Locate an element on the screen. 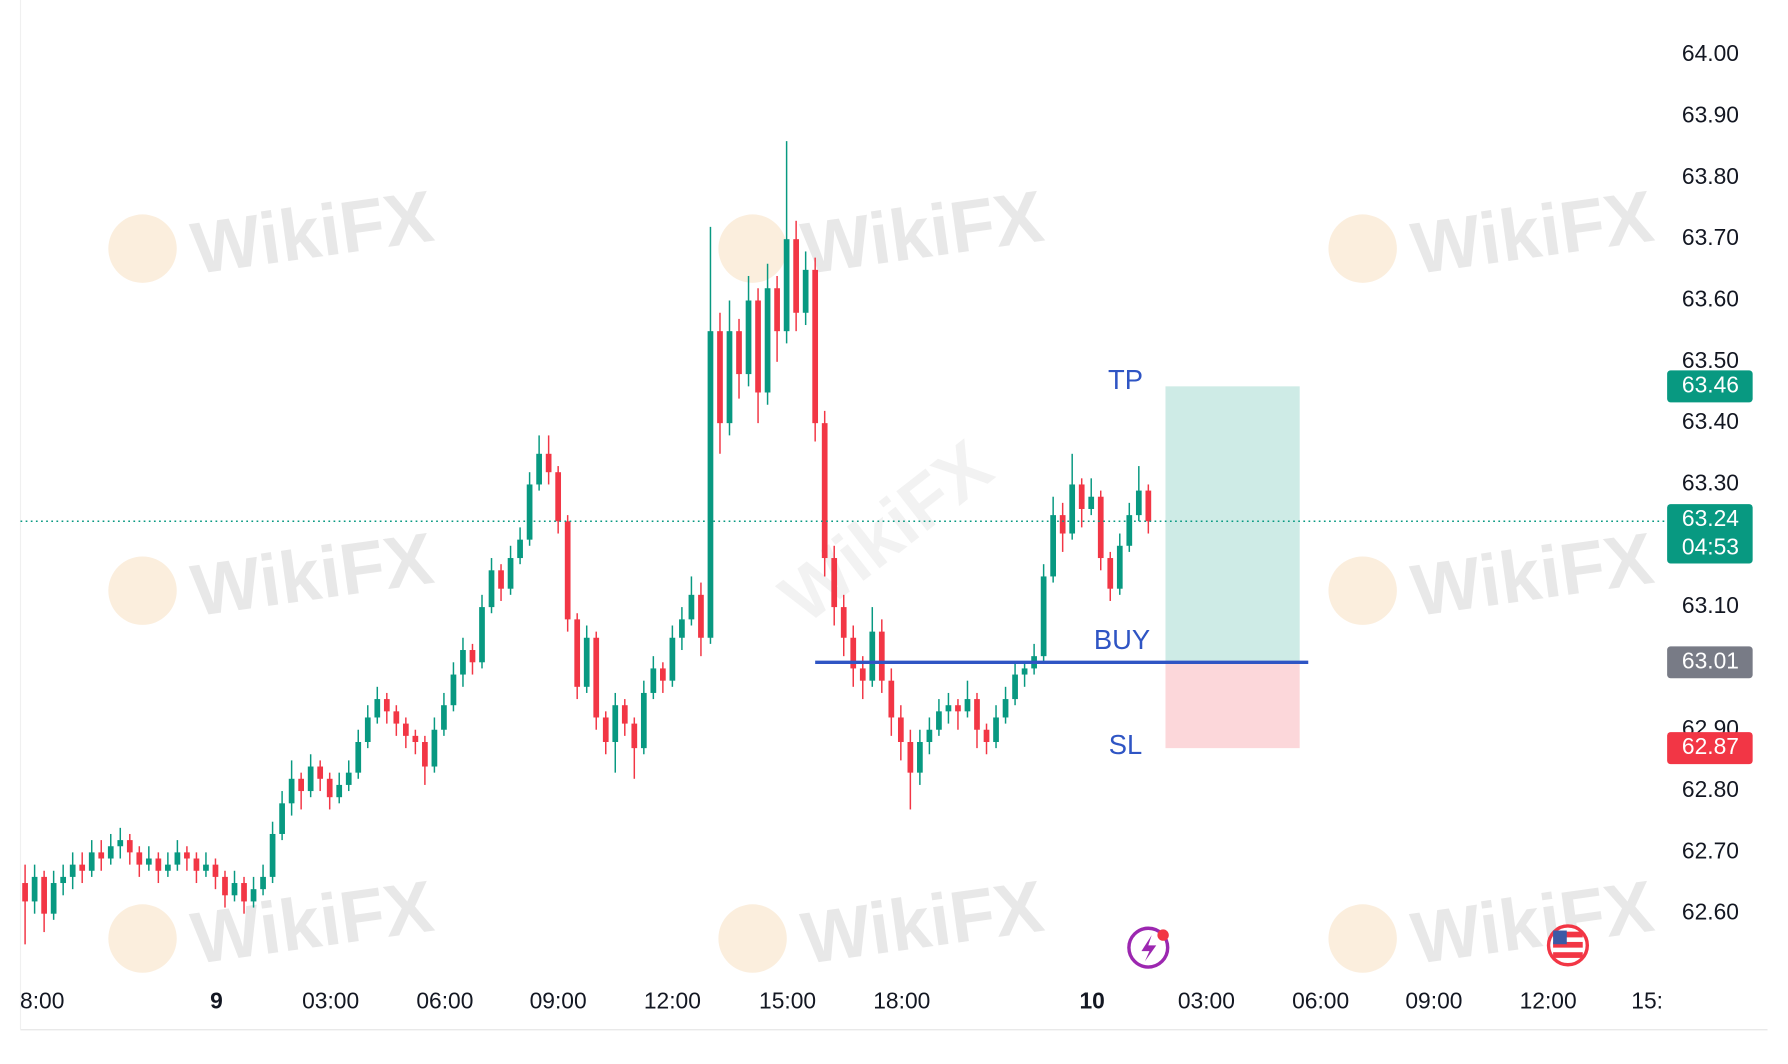 Image resolution: width=1788 pixels, height=1064 pixels. x-tick-label: 8:00 is located at coordinates (42, 1000).